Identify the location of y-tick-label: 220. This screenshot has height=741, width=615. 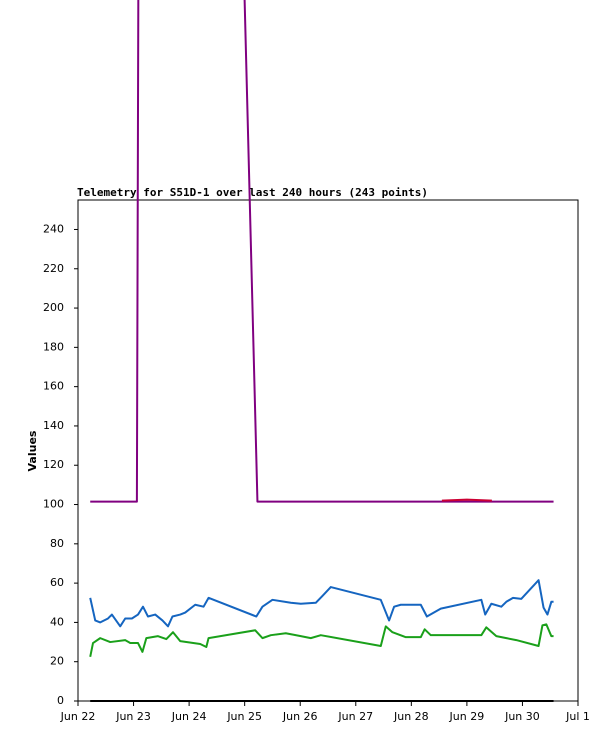
(53, 268).